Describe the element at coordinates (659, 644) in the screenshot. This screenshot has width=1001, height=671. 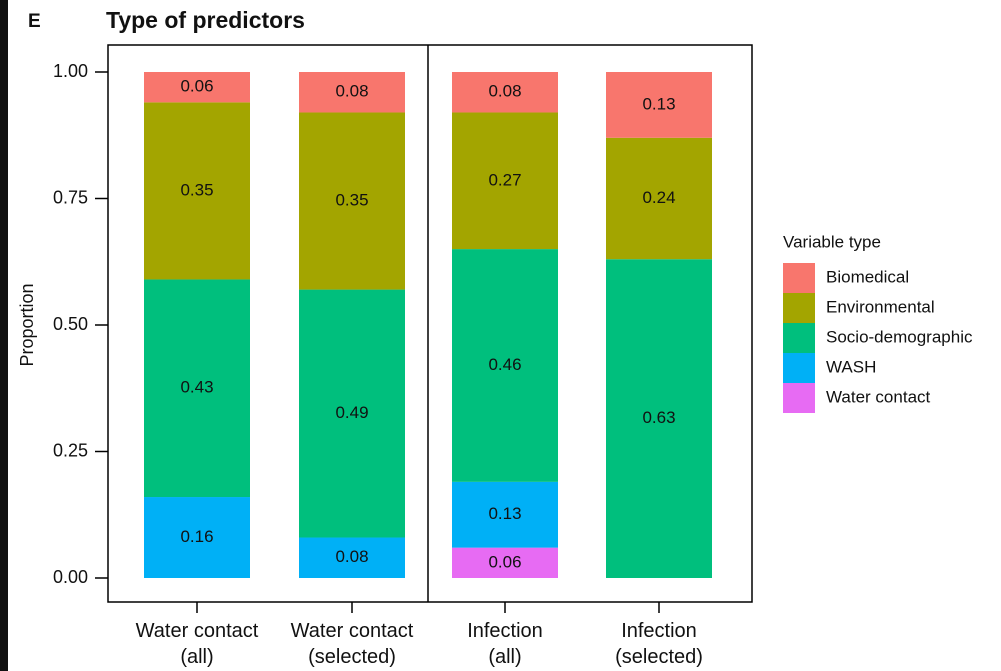
I see `x-tick-label: Infection (selected)` at that location.